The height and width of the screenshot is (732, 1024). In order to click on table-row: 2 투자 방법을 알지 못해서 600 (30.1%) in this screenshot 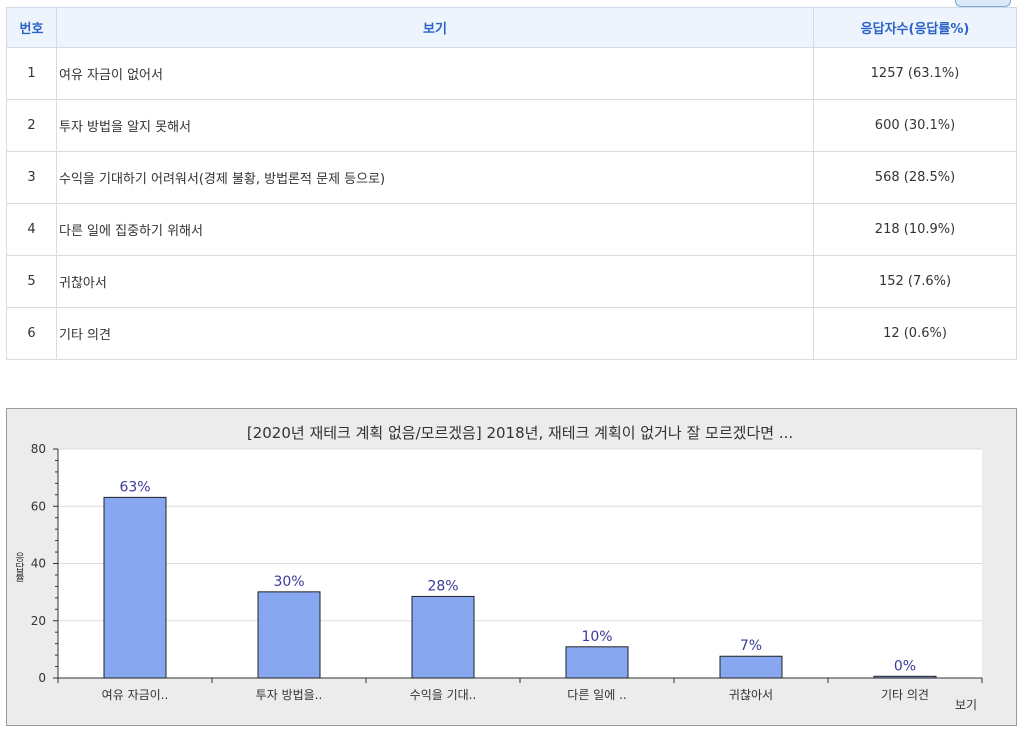, I will do `click(511, 125)`.